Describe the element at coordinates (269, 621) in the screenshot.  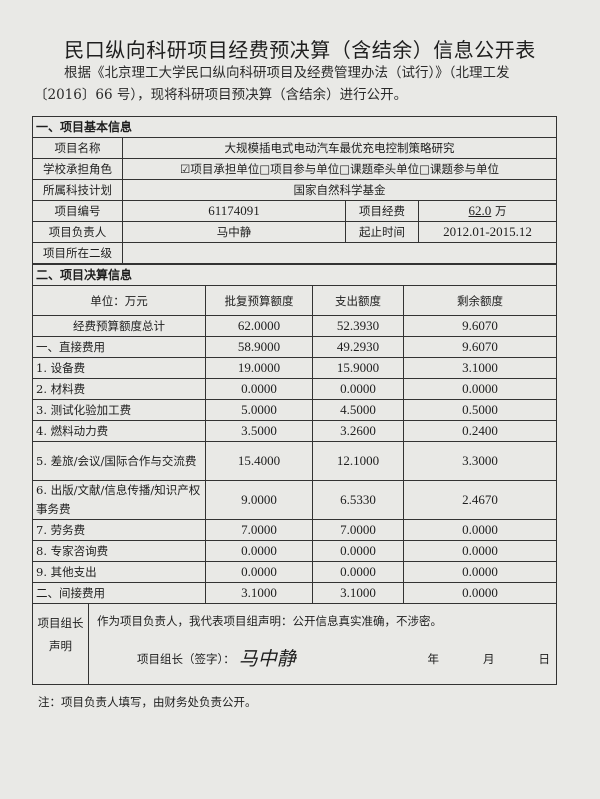
I see `declaration-text: 作为项目负责人，我代表项目组声明：公开信息真实准确，不涉密。` at that location.